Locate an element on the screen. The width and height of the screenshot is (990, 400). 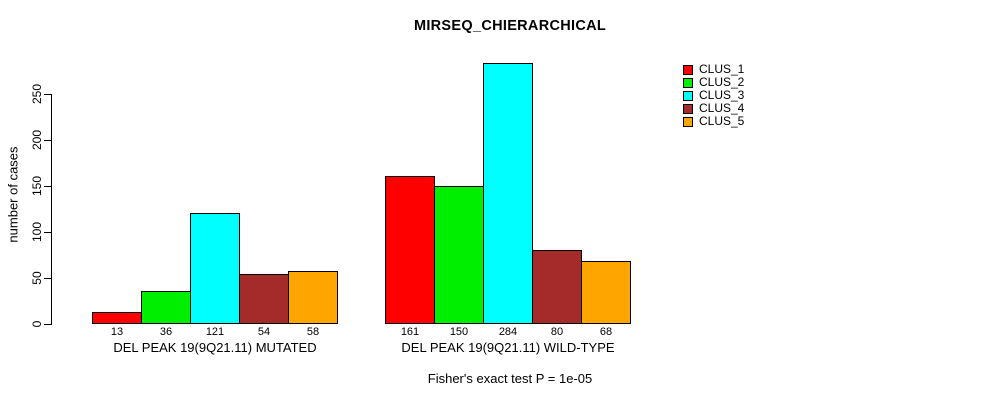
bar-value-label: 161 is located at coordinates (410, 332).